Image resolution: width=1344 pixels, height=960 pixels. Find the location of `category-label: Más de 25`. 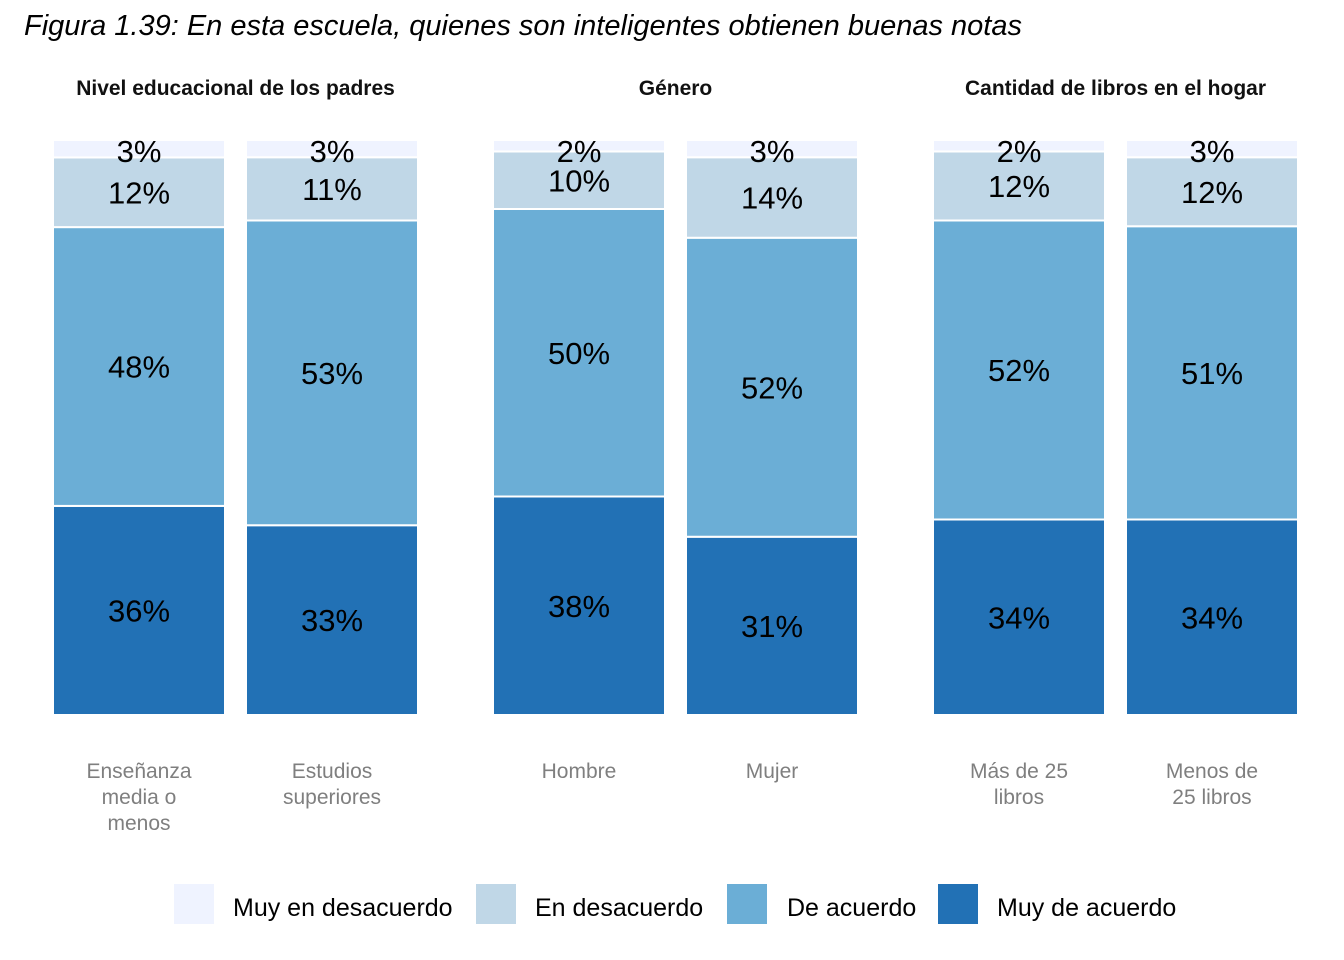

category-label: Más de 25 is located at coordinates (1019, 771).